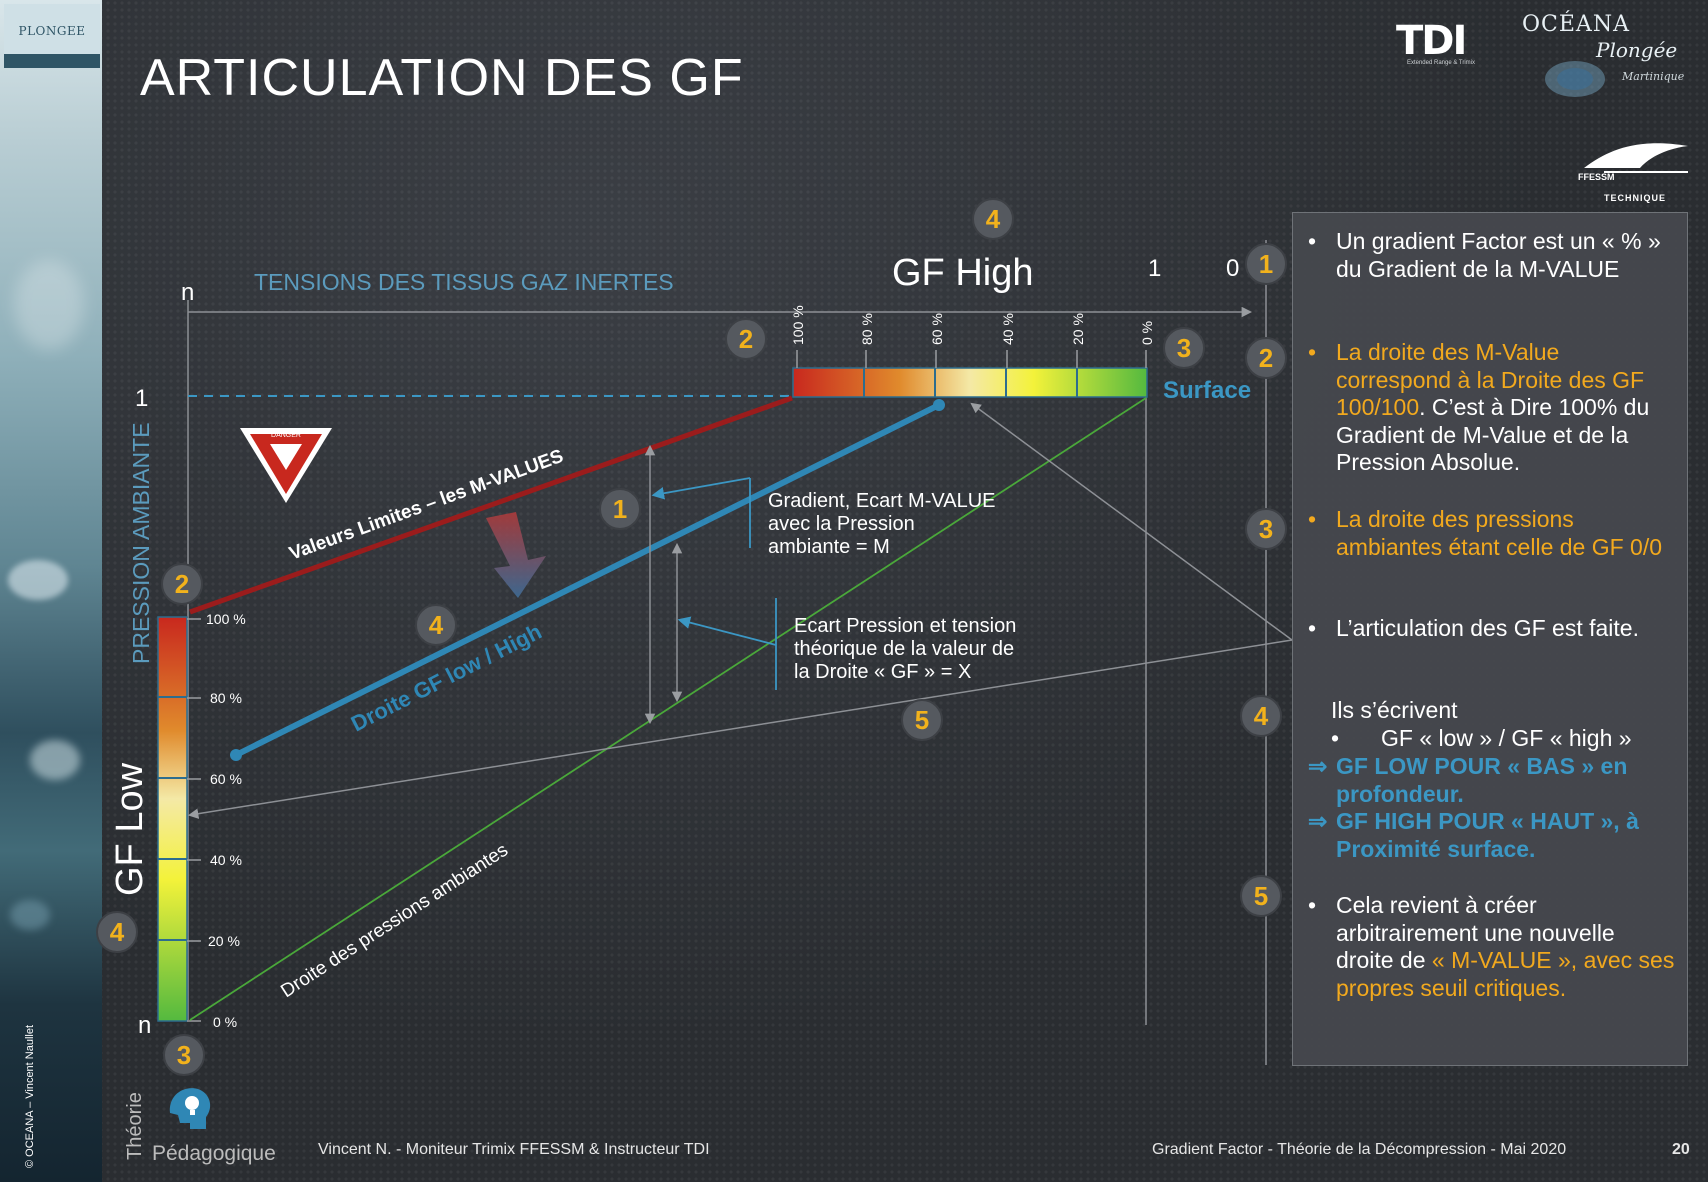  I want to click on gf-high-tick-80: 80 %, so click(867, 329).